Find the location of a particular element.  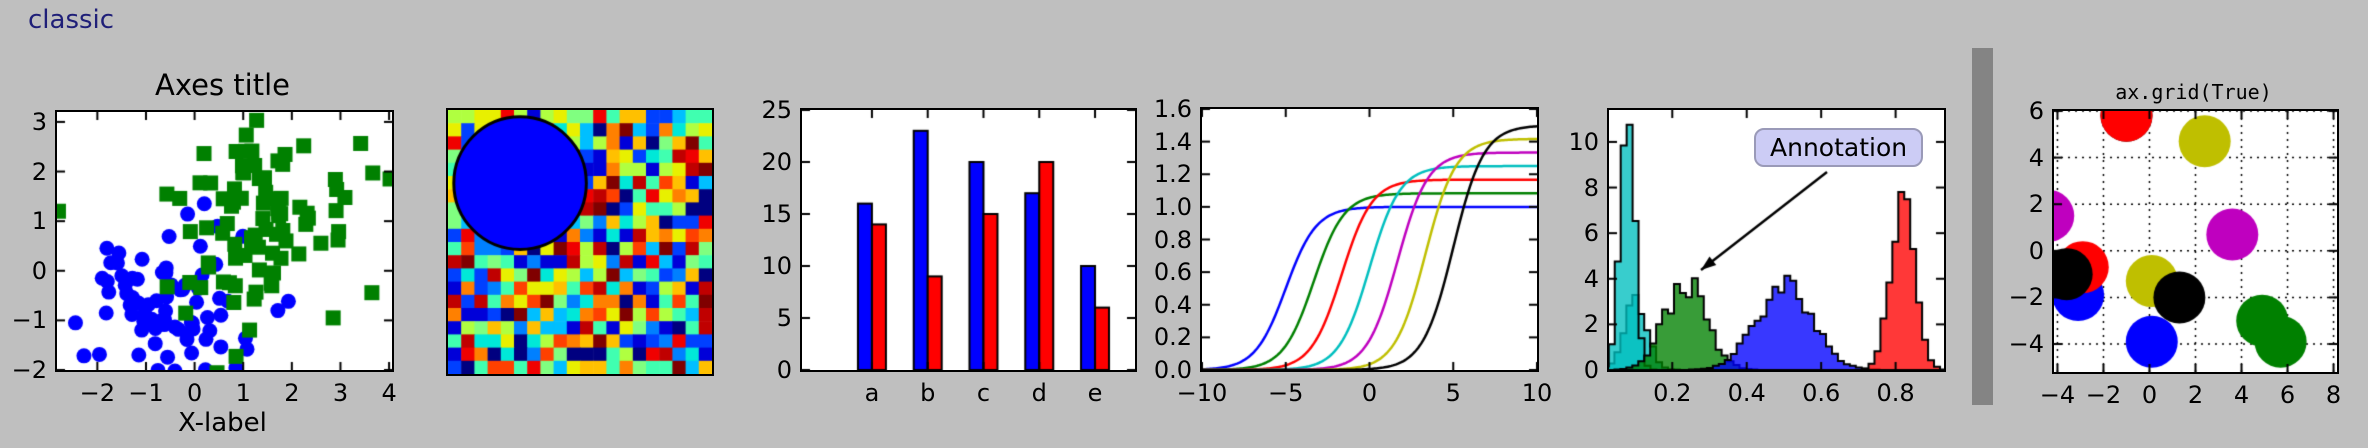

tick-label-x: 8 is located at coordinates (2333, 395).